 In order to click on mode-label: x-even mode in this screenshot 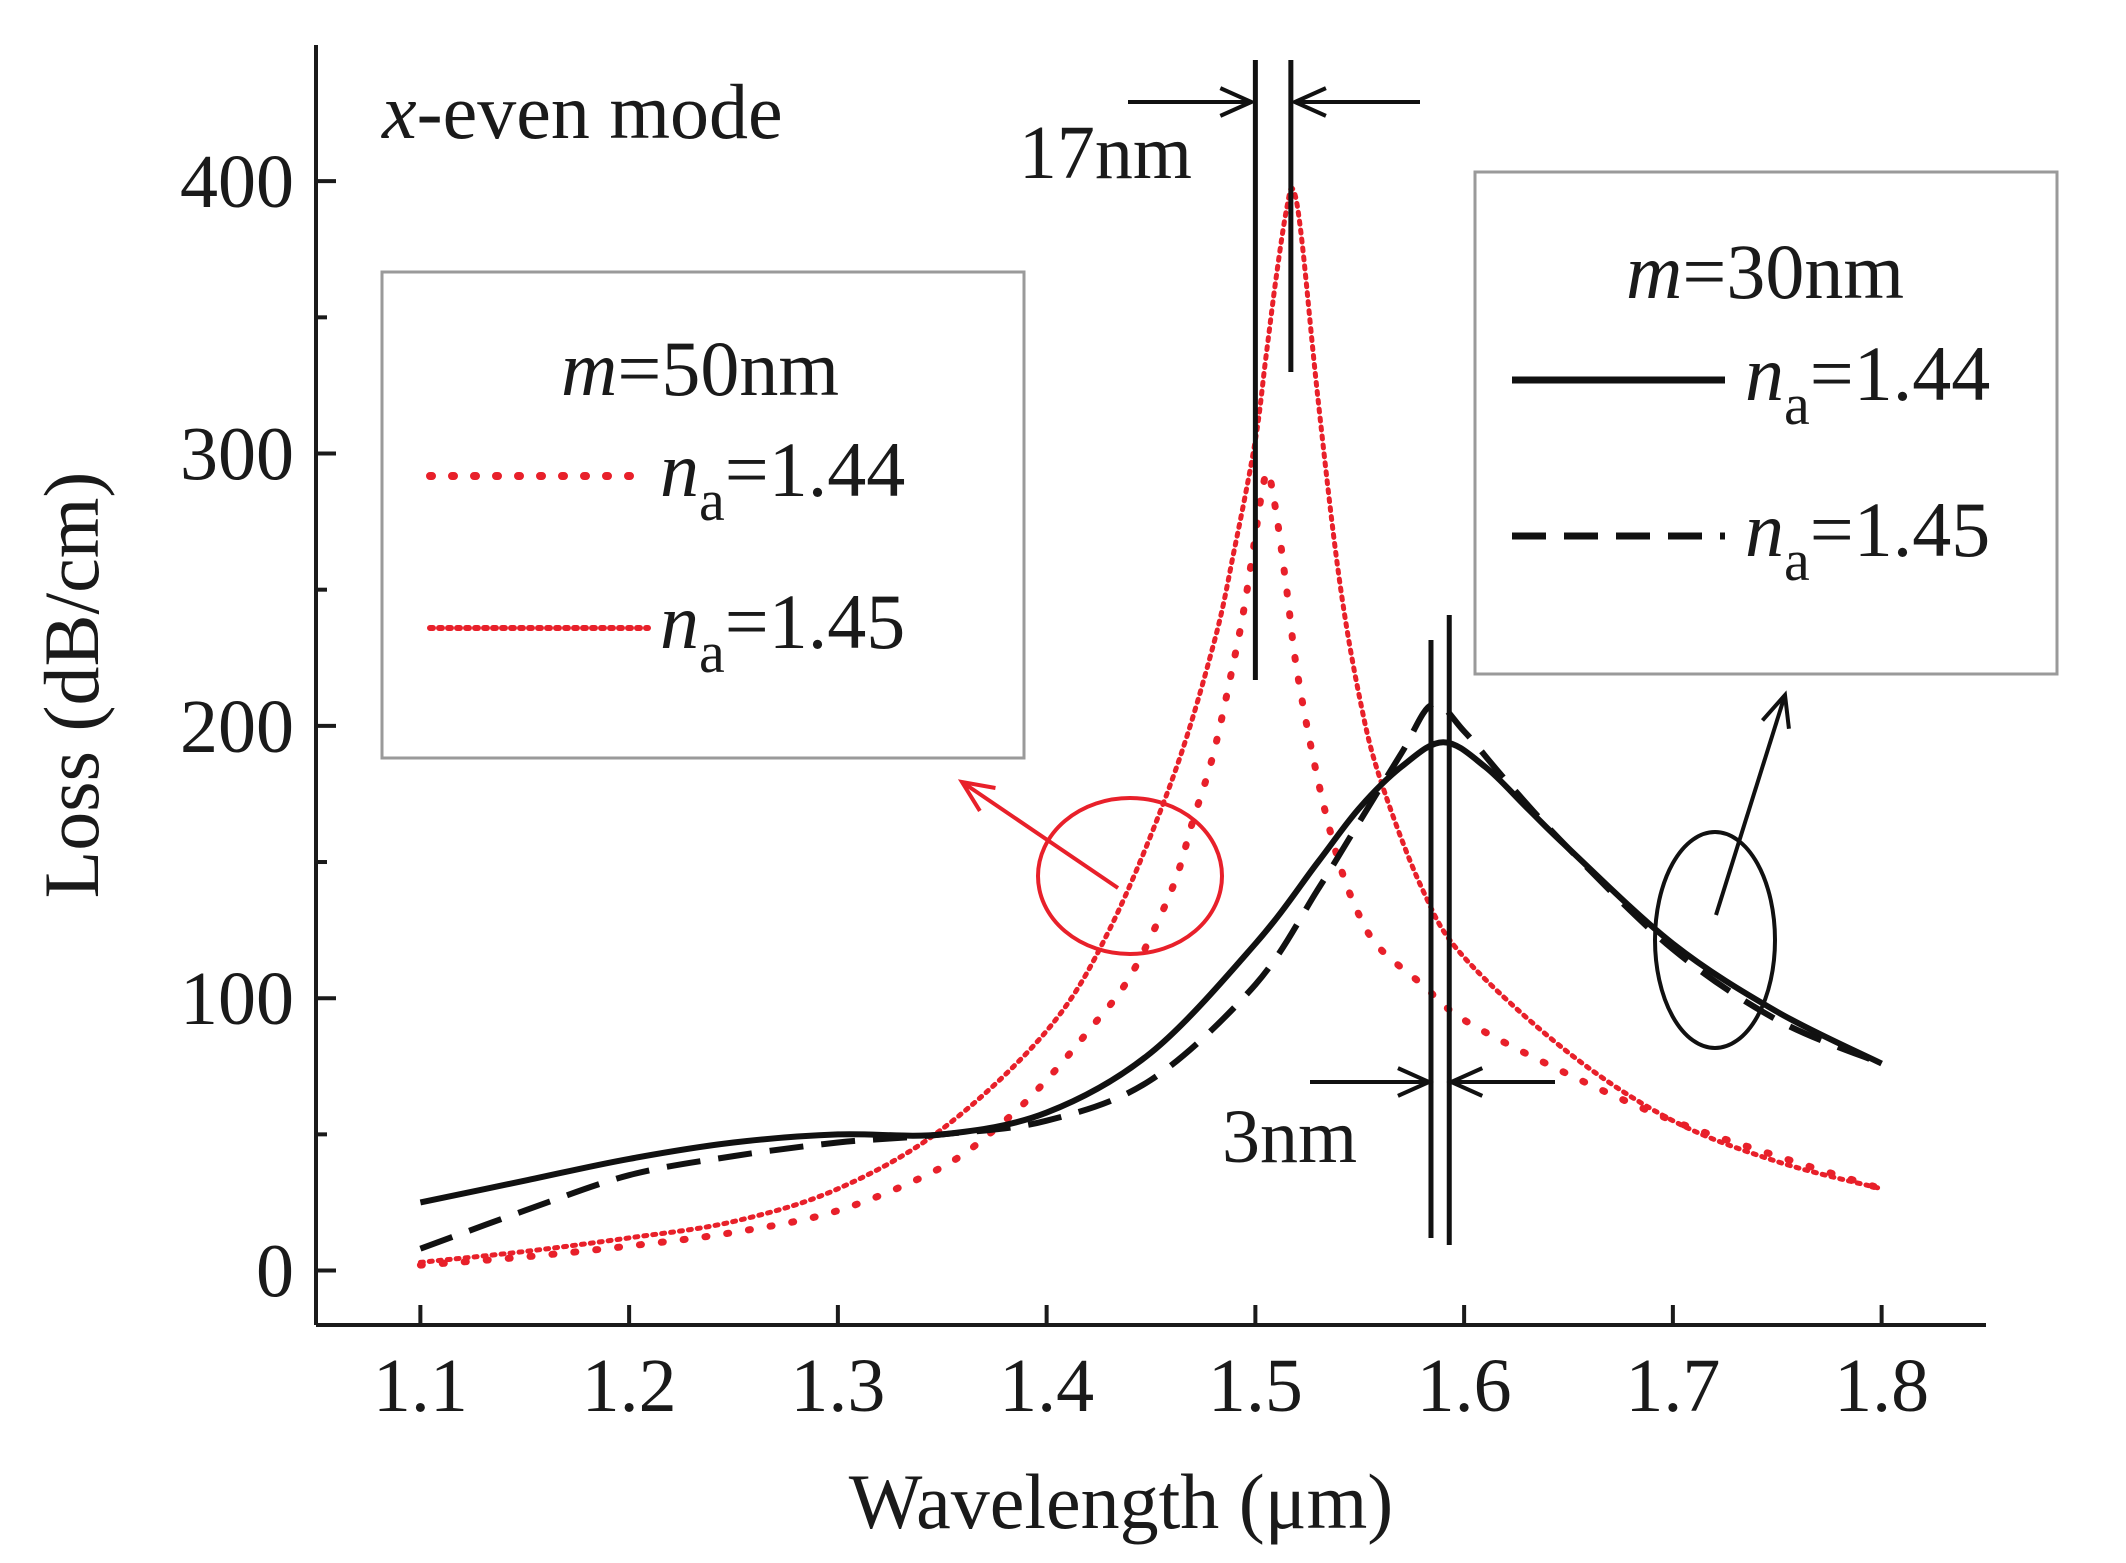, I will do `click(582, 111)`.